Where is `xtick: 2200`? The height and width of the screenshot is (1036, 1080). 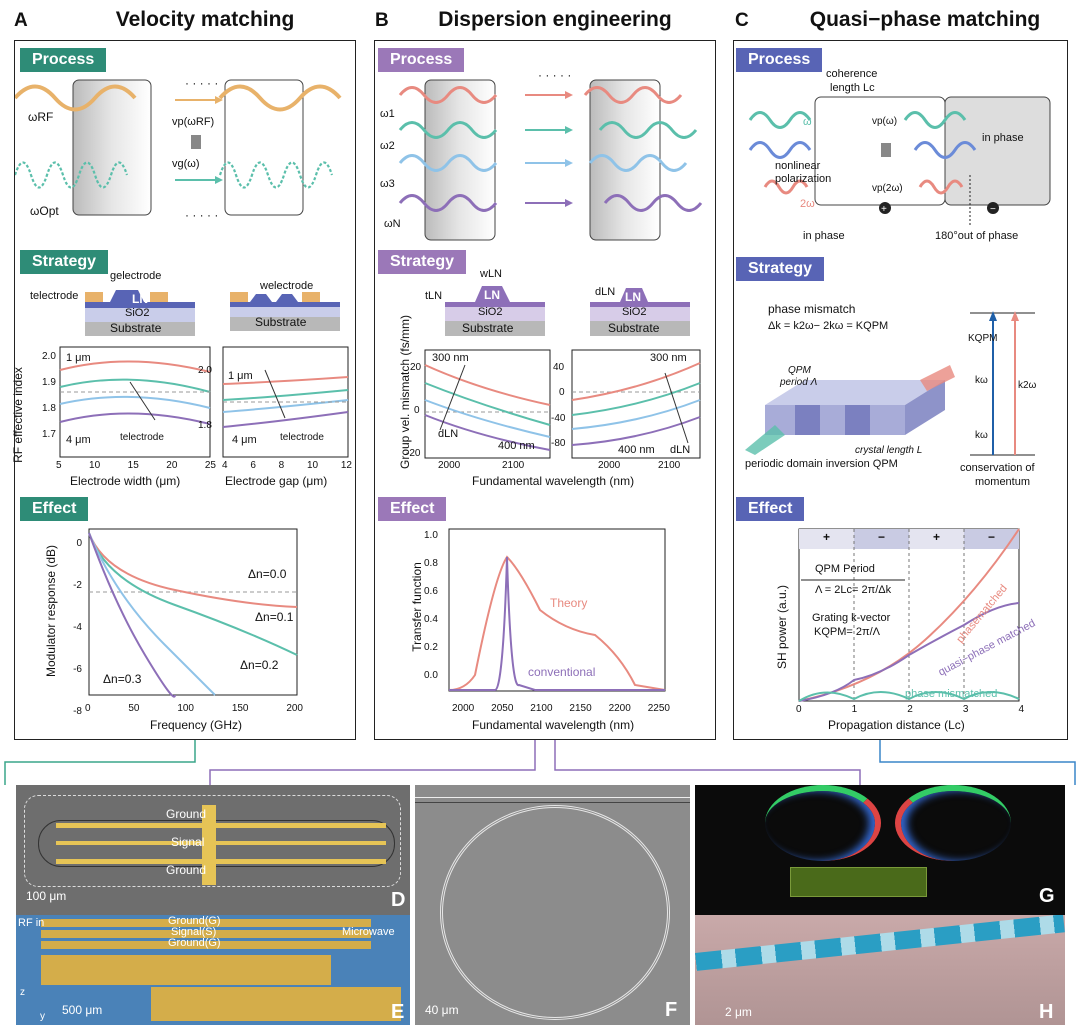
xtick: 2200 is located at coordinates (619, 708).